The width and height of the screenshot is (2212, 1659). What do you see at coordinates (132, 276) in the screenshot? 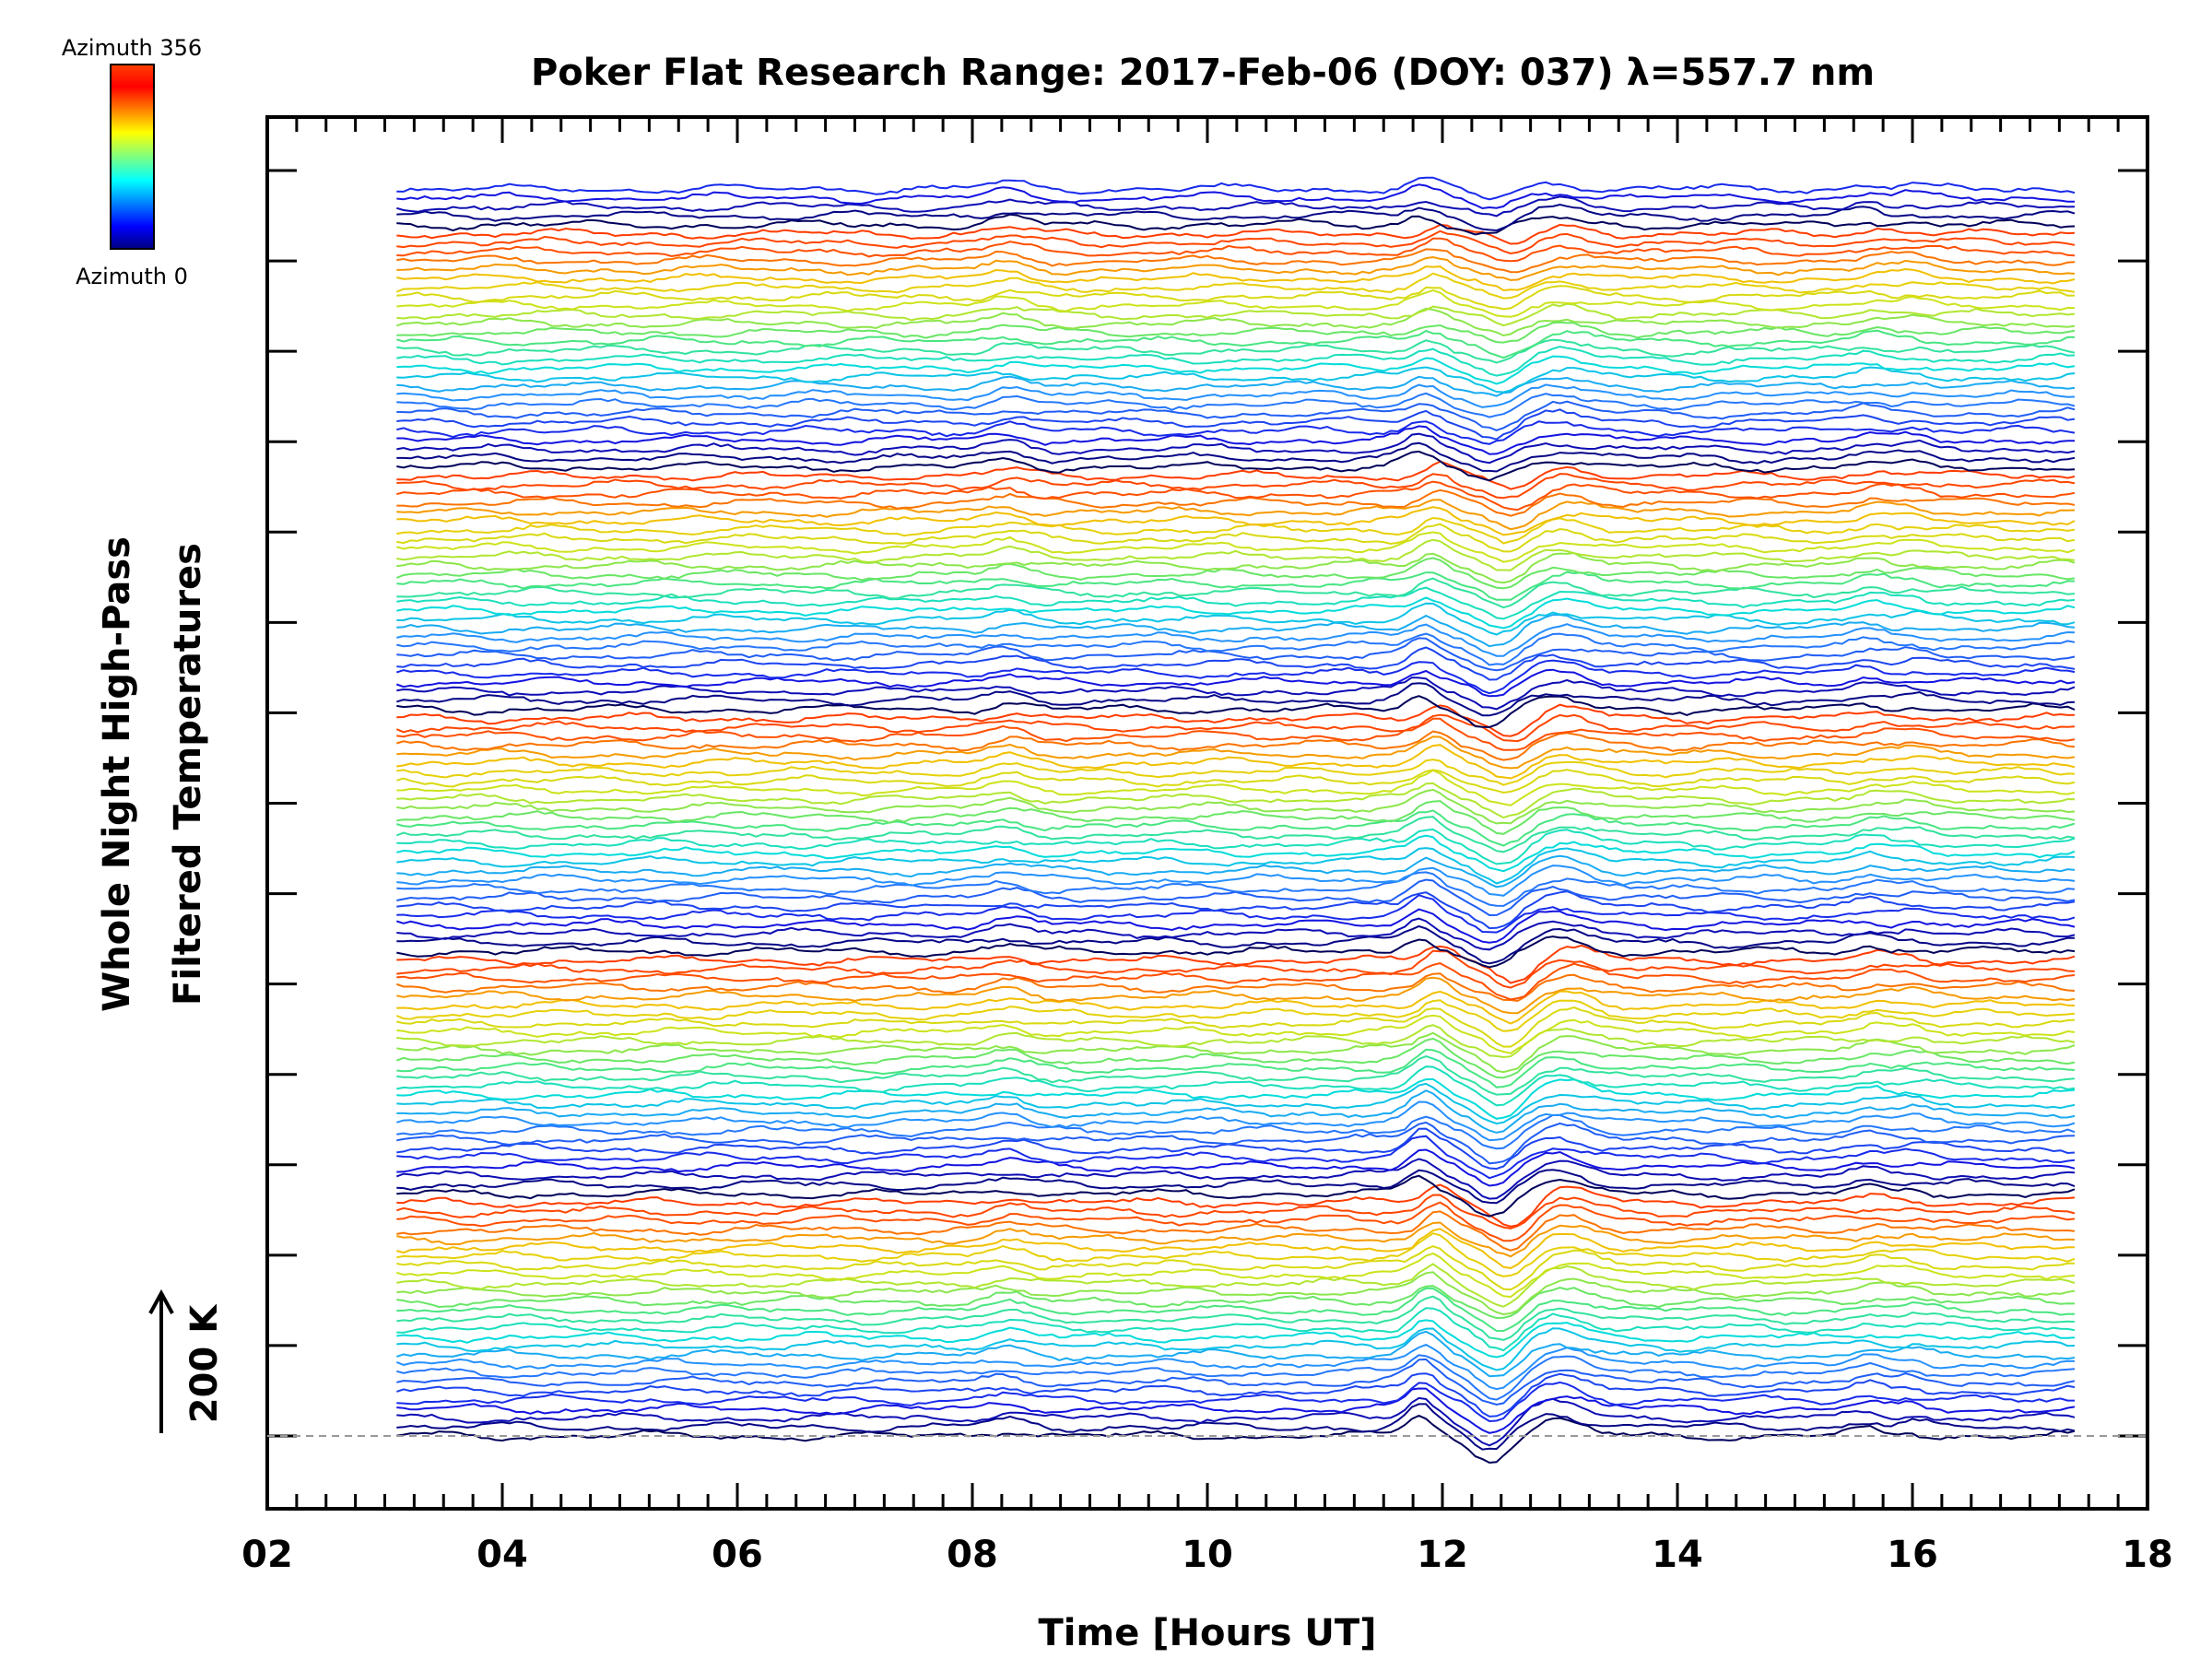
I see `colorbar-bottom-label: Azimuth 0` at bounding box center [132, 276].